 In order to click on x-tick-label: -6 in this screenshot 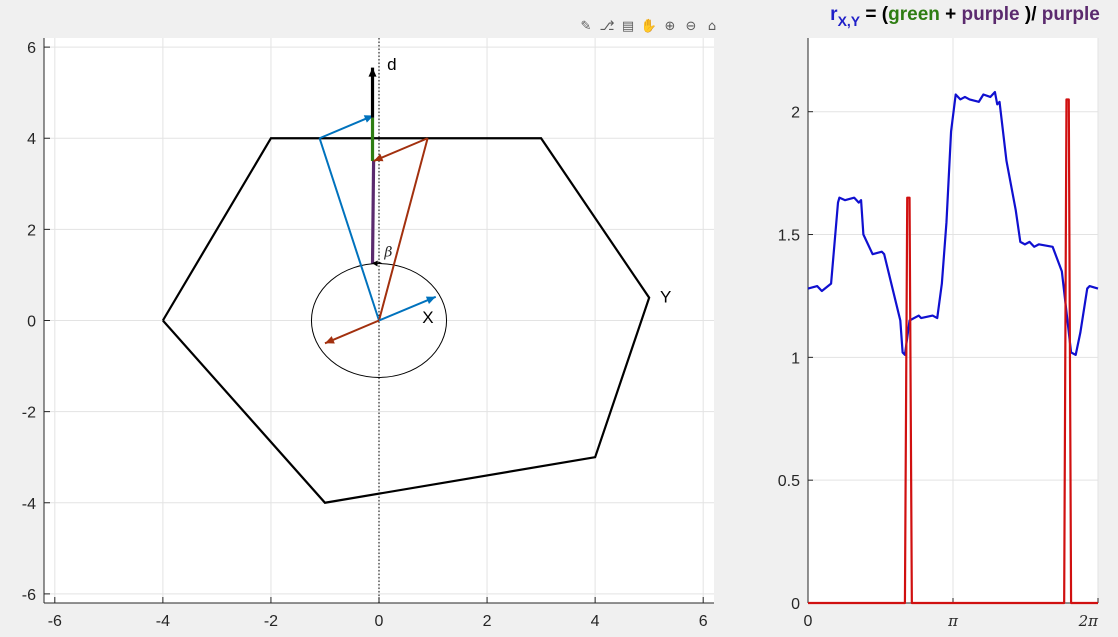, I will do `click(55, 621)`.